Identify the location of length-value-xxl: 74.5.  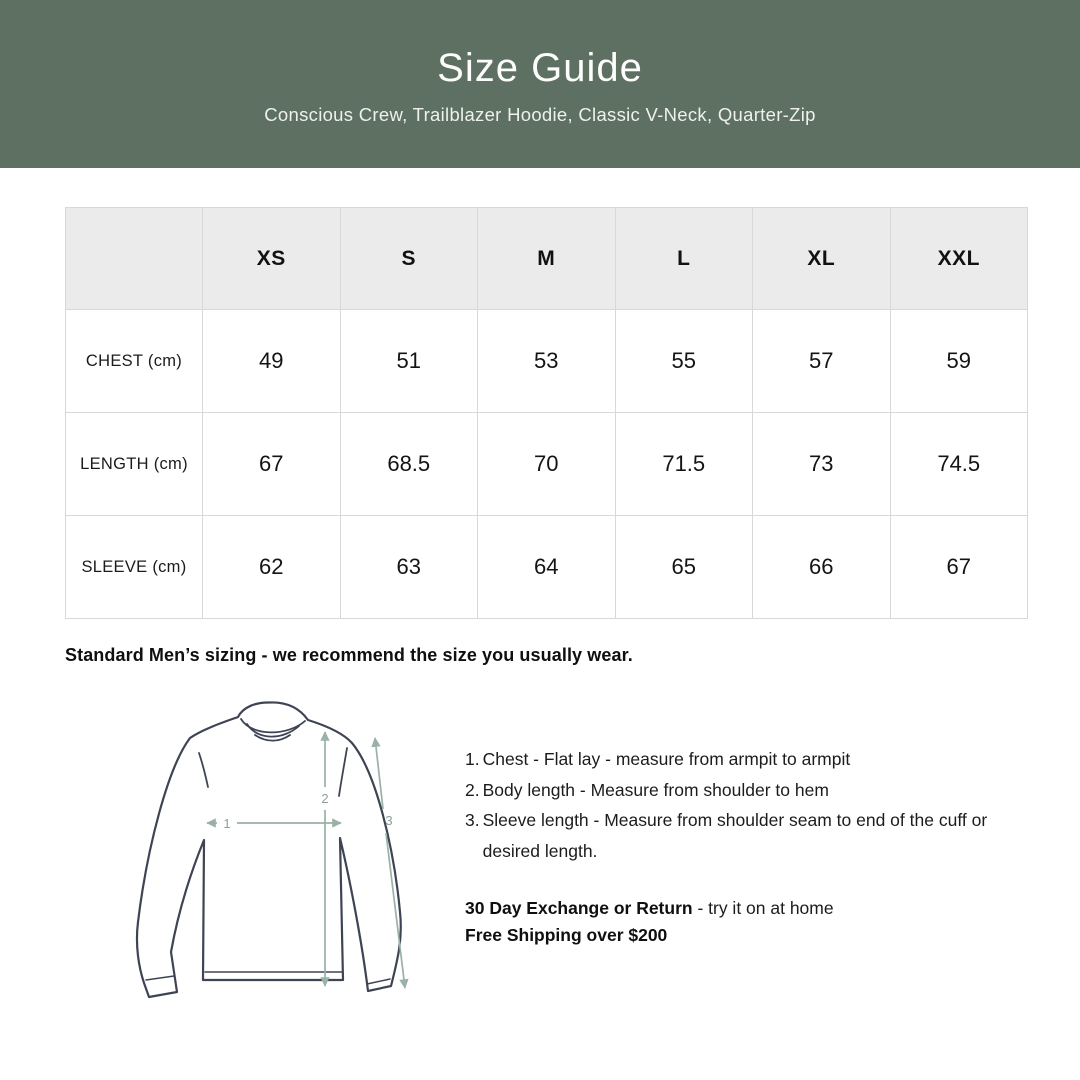
(958, 464).